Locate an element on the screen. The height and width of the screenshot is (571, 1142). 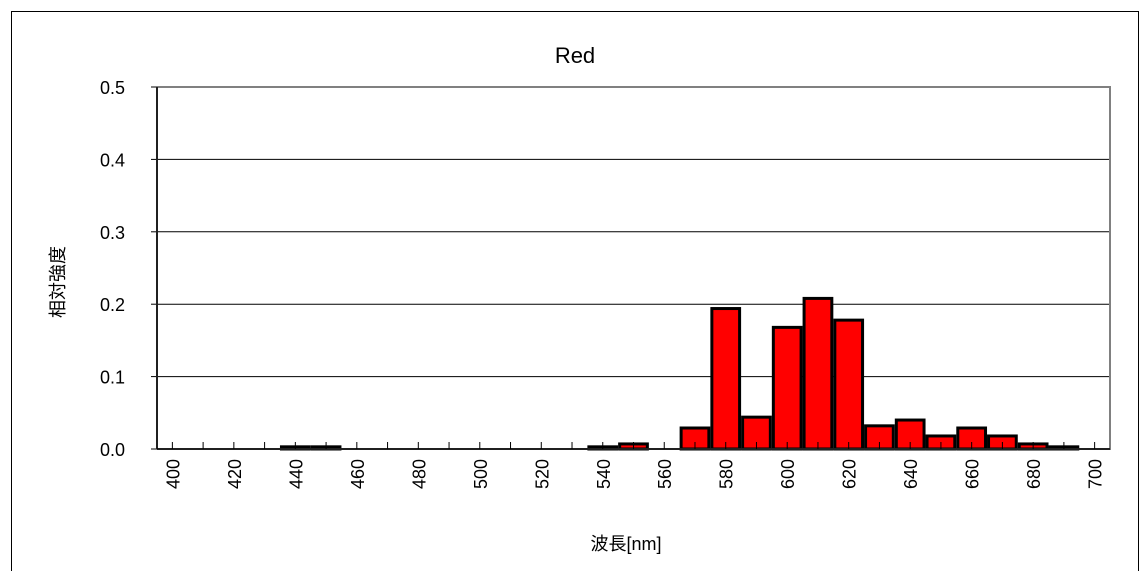
y-tick-label: 0.2 is located at coordinates (112, 305).